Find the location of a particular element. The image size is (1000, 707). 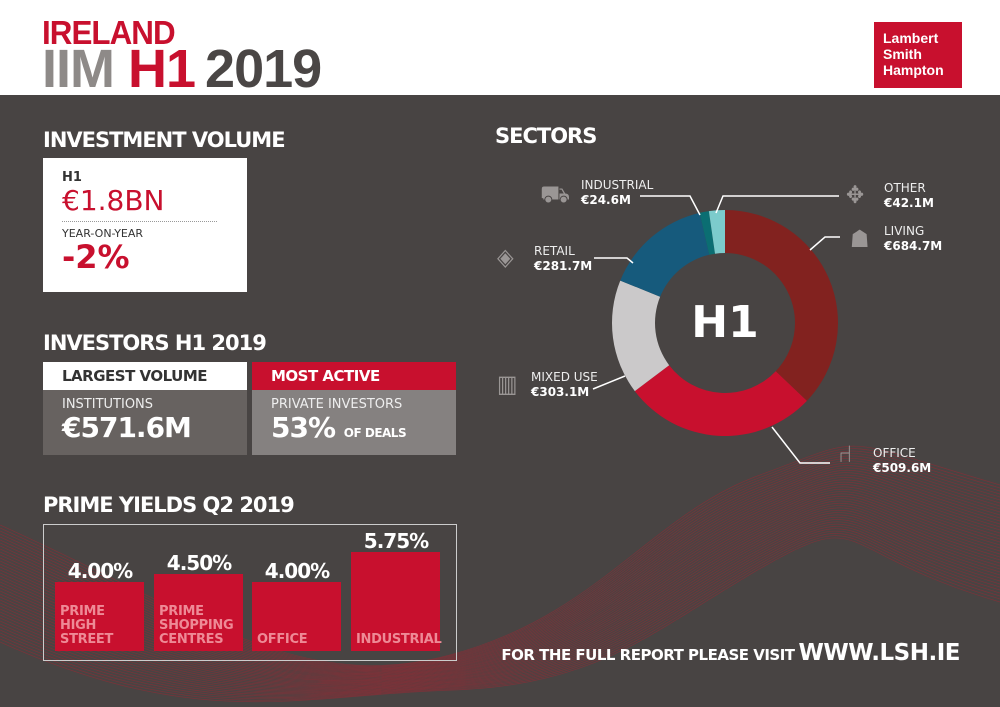

investment-volume-card: H1 €1.8BN YEAR-ON-YEAR -2% is located at coordinates (145, 225).